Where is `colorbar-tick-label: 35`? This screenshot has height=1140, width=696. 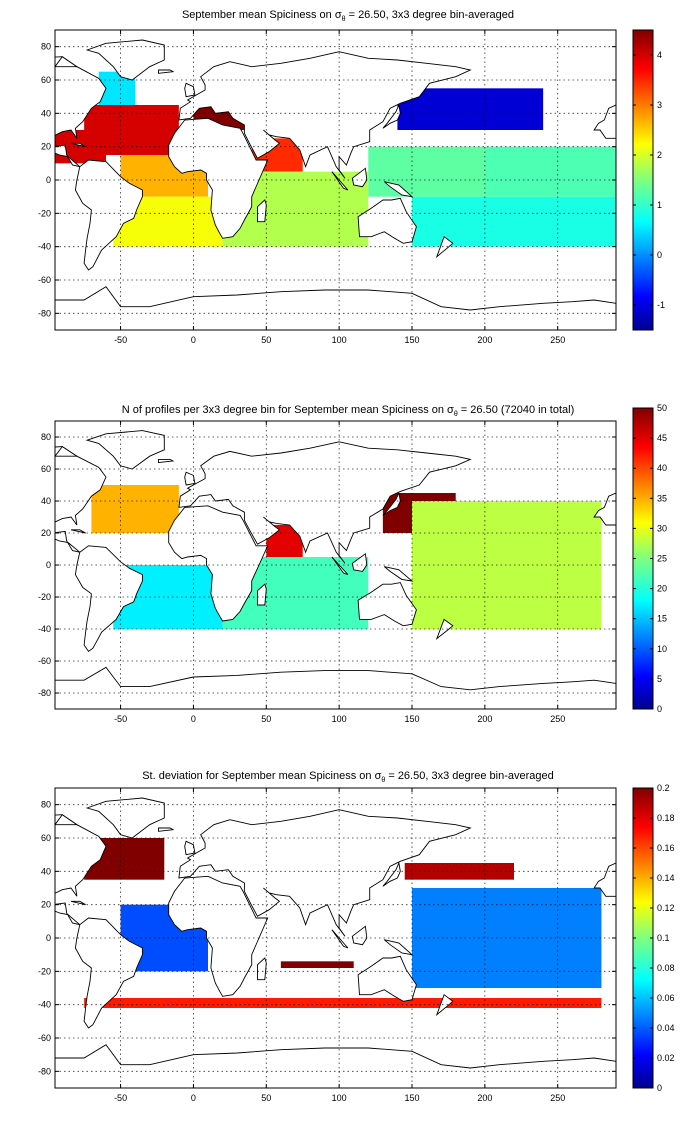
colorbar-tick-label: 35 is located at coordinates (662, 498).